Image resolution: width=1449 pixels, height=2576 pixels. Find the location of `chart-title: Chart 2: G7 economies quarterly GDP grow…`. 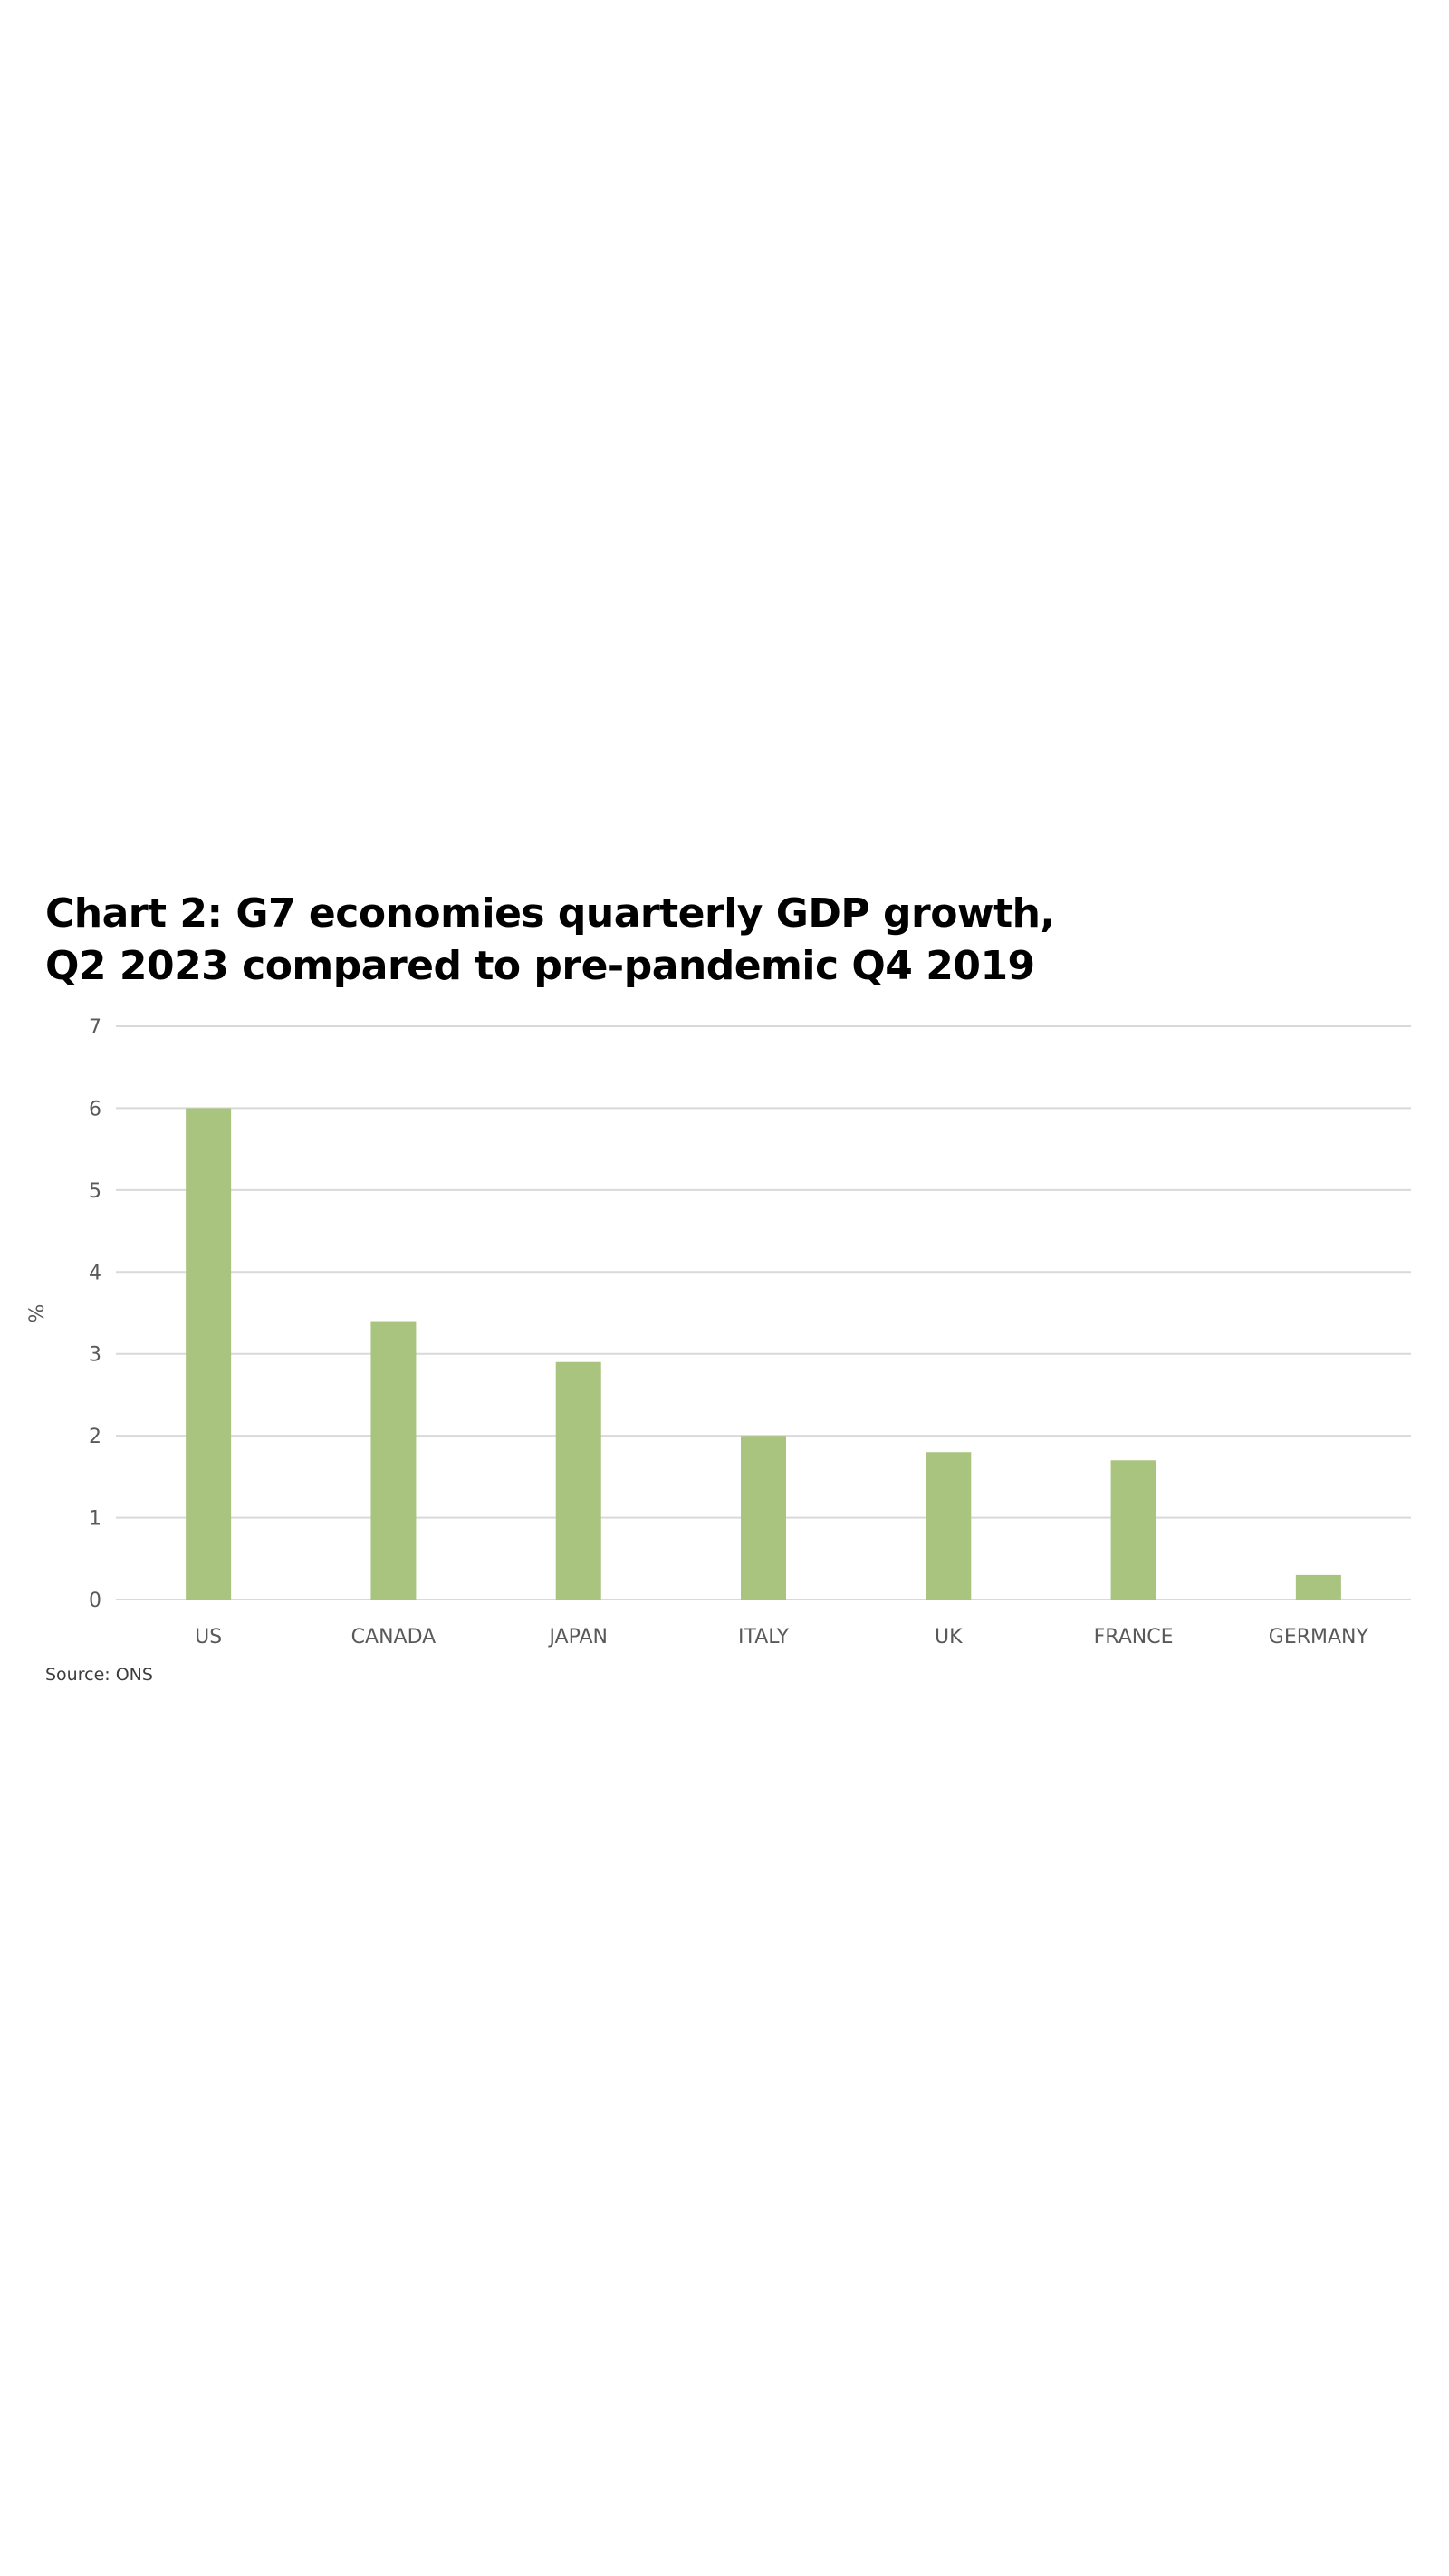

chart-title: Chart 2: G7 economies quarterly GDP grow… is located at coordinates (588, 940).